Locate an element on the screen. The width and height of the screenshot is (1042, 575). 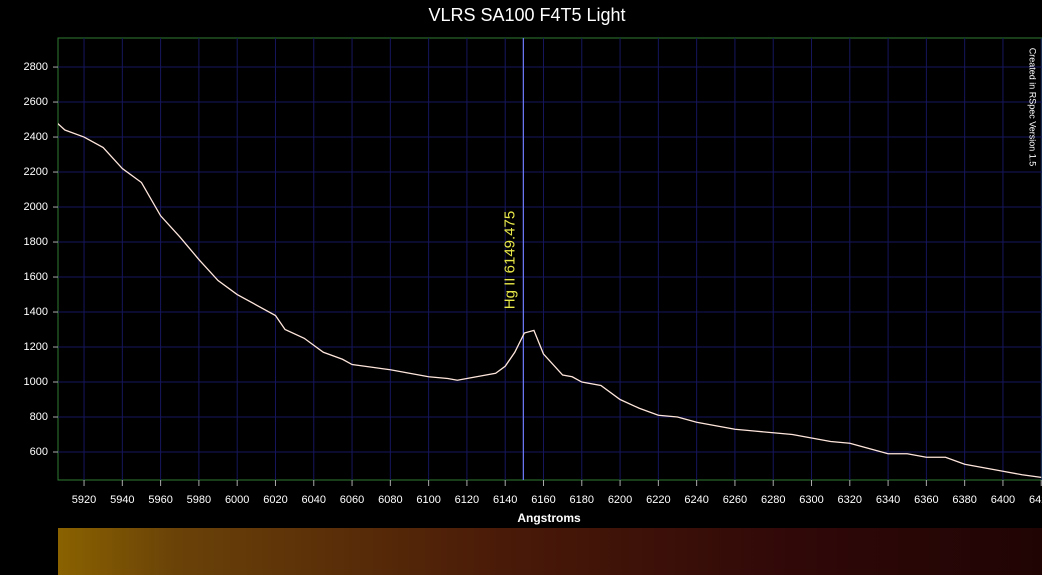
y-tick-label: 800 is located at coordinates (39, 417).